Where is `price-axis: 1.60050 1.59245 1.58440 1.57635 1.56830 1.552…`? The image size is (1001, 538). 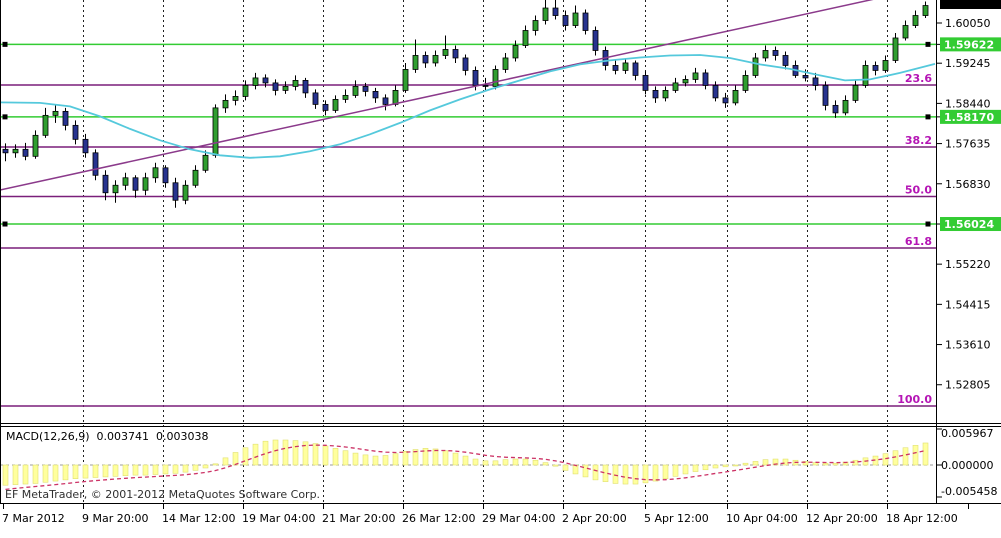 price-axis: 1.60050 1.59245 1.58440 1.57635 1.56830 1.552… is located at coordinates (968, 249).